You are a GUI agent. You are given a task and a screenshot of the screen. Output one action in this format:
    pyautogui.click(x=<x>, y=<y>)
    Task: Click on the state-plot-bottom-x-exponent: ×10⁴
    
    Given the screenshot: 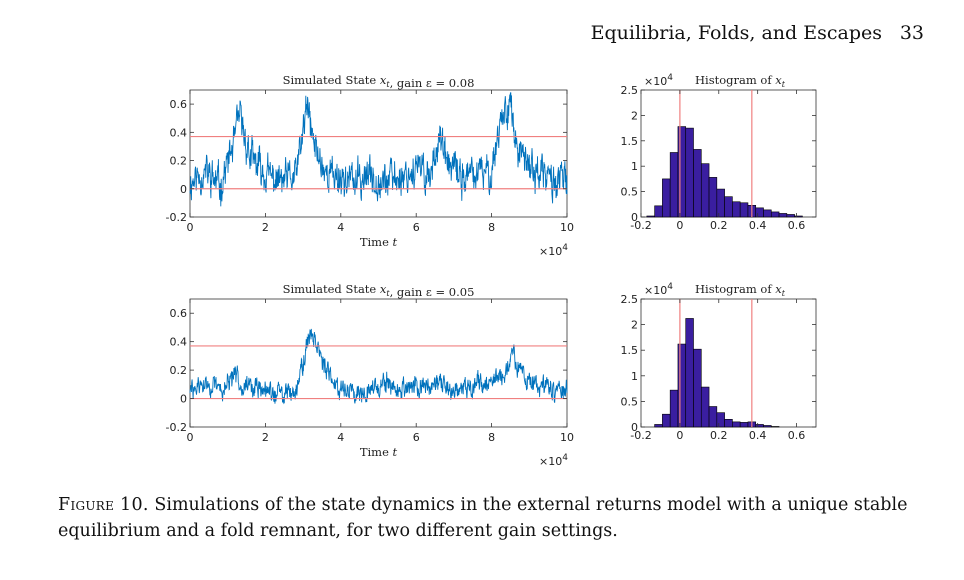 What is the action you would take?
    pyautogui.click(x=553, y=460)
    